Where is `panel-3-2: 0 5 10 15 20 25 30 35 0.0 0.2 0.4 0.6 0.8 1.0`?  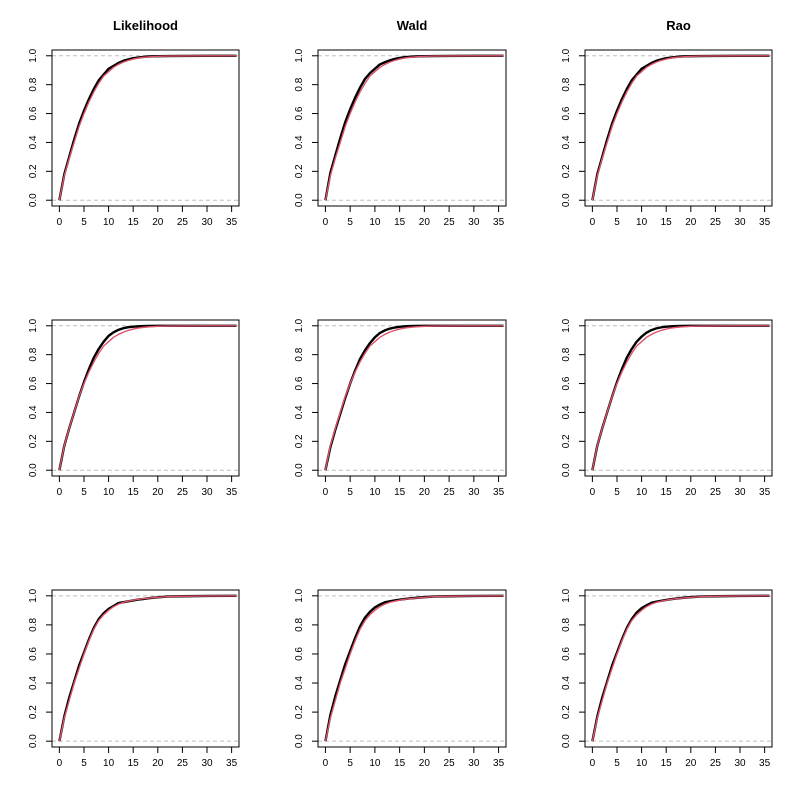 panel-3-2: 0 5 10 15 20 25 30 35 0.0 0.2 0.4 0.6 0.8 1.0 is located at coordinates (400, 678).